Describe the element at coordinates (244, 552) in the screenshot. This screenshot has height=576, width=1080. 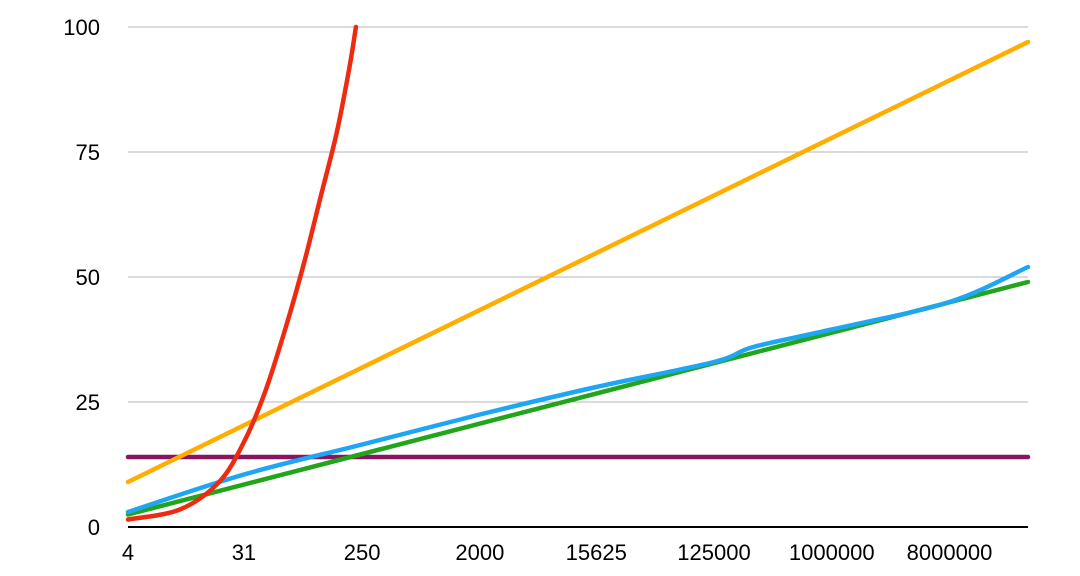
I see `x-tick-label: 31` at that location.